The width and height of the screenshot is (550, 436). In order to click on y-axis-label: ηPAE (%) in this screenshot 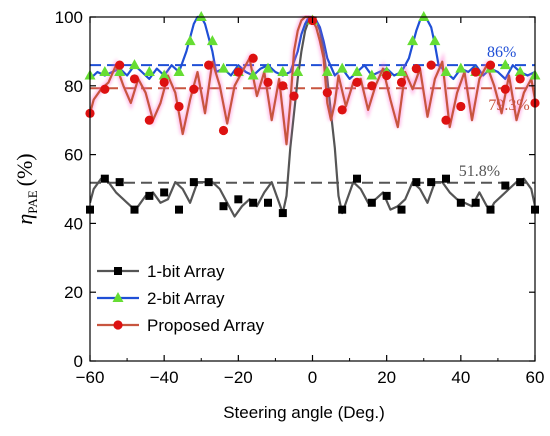, I will do `click(26, 188)`.